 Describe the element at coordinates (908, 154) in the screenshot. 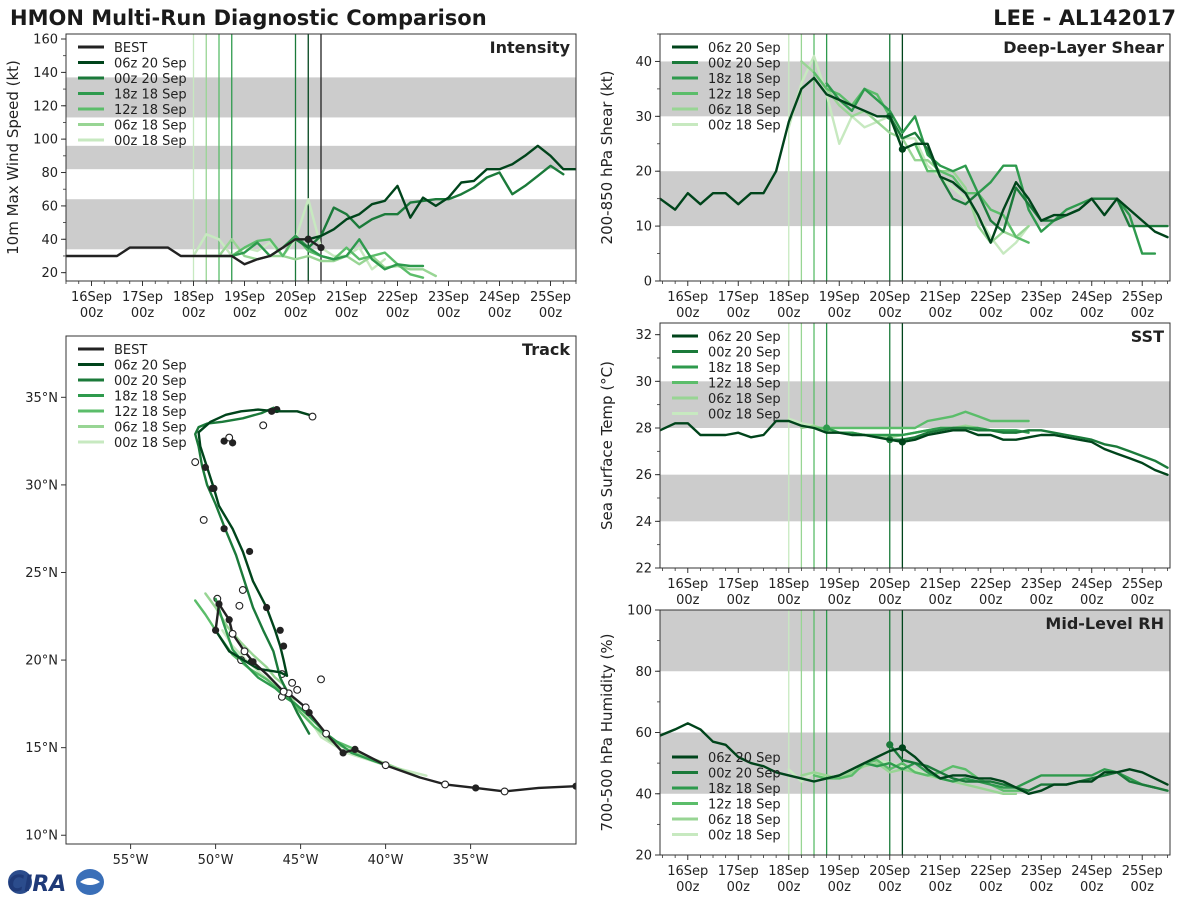

I see `shear-series-00z-18-sep` at that location.